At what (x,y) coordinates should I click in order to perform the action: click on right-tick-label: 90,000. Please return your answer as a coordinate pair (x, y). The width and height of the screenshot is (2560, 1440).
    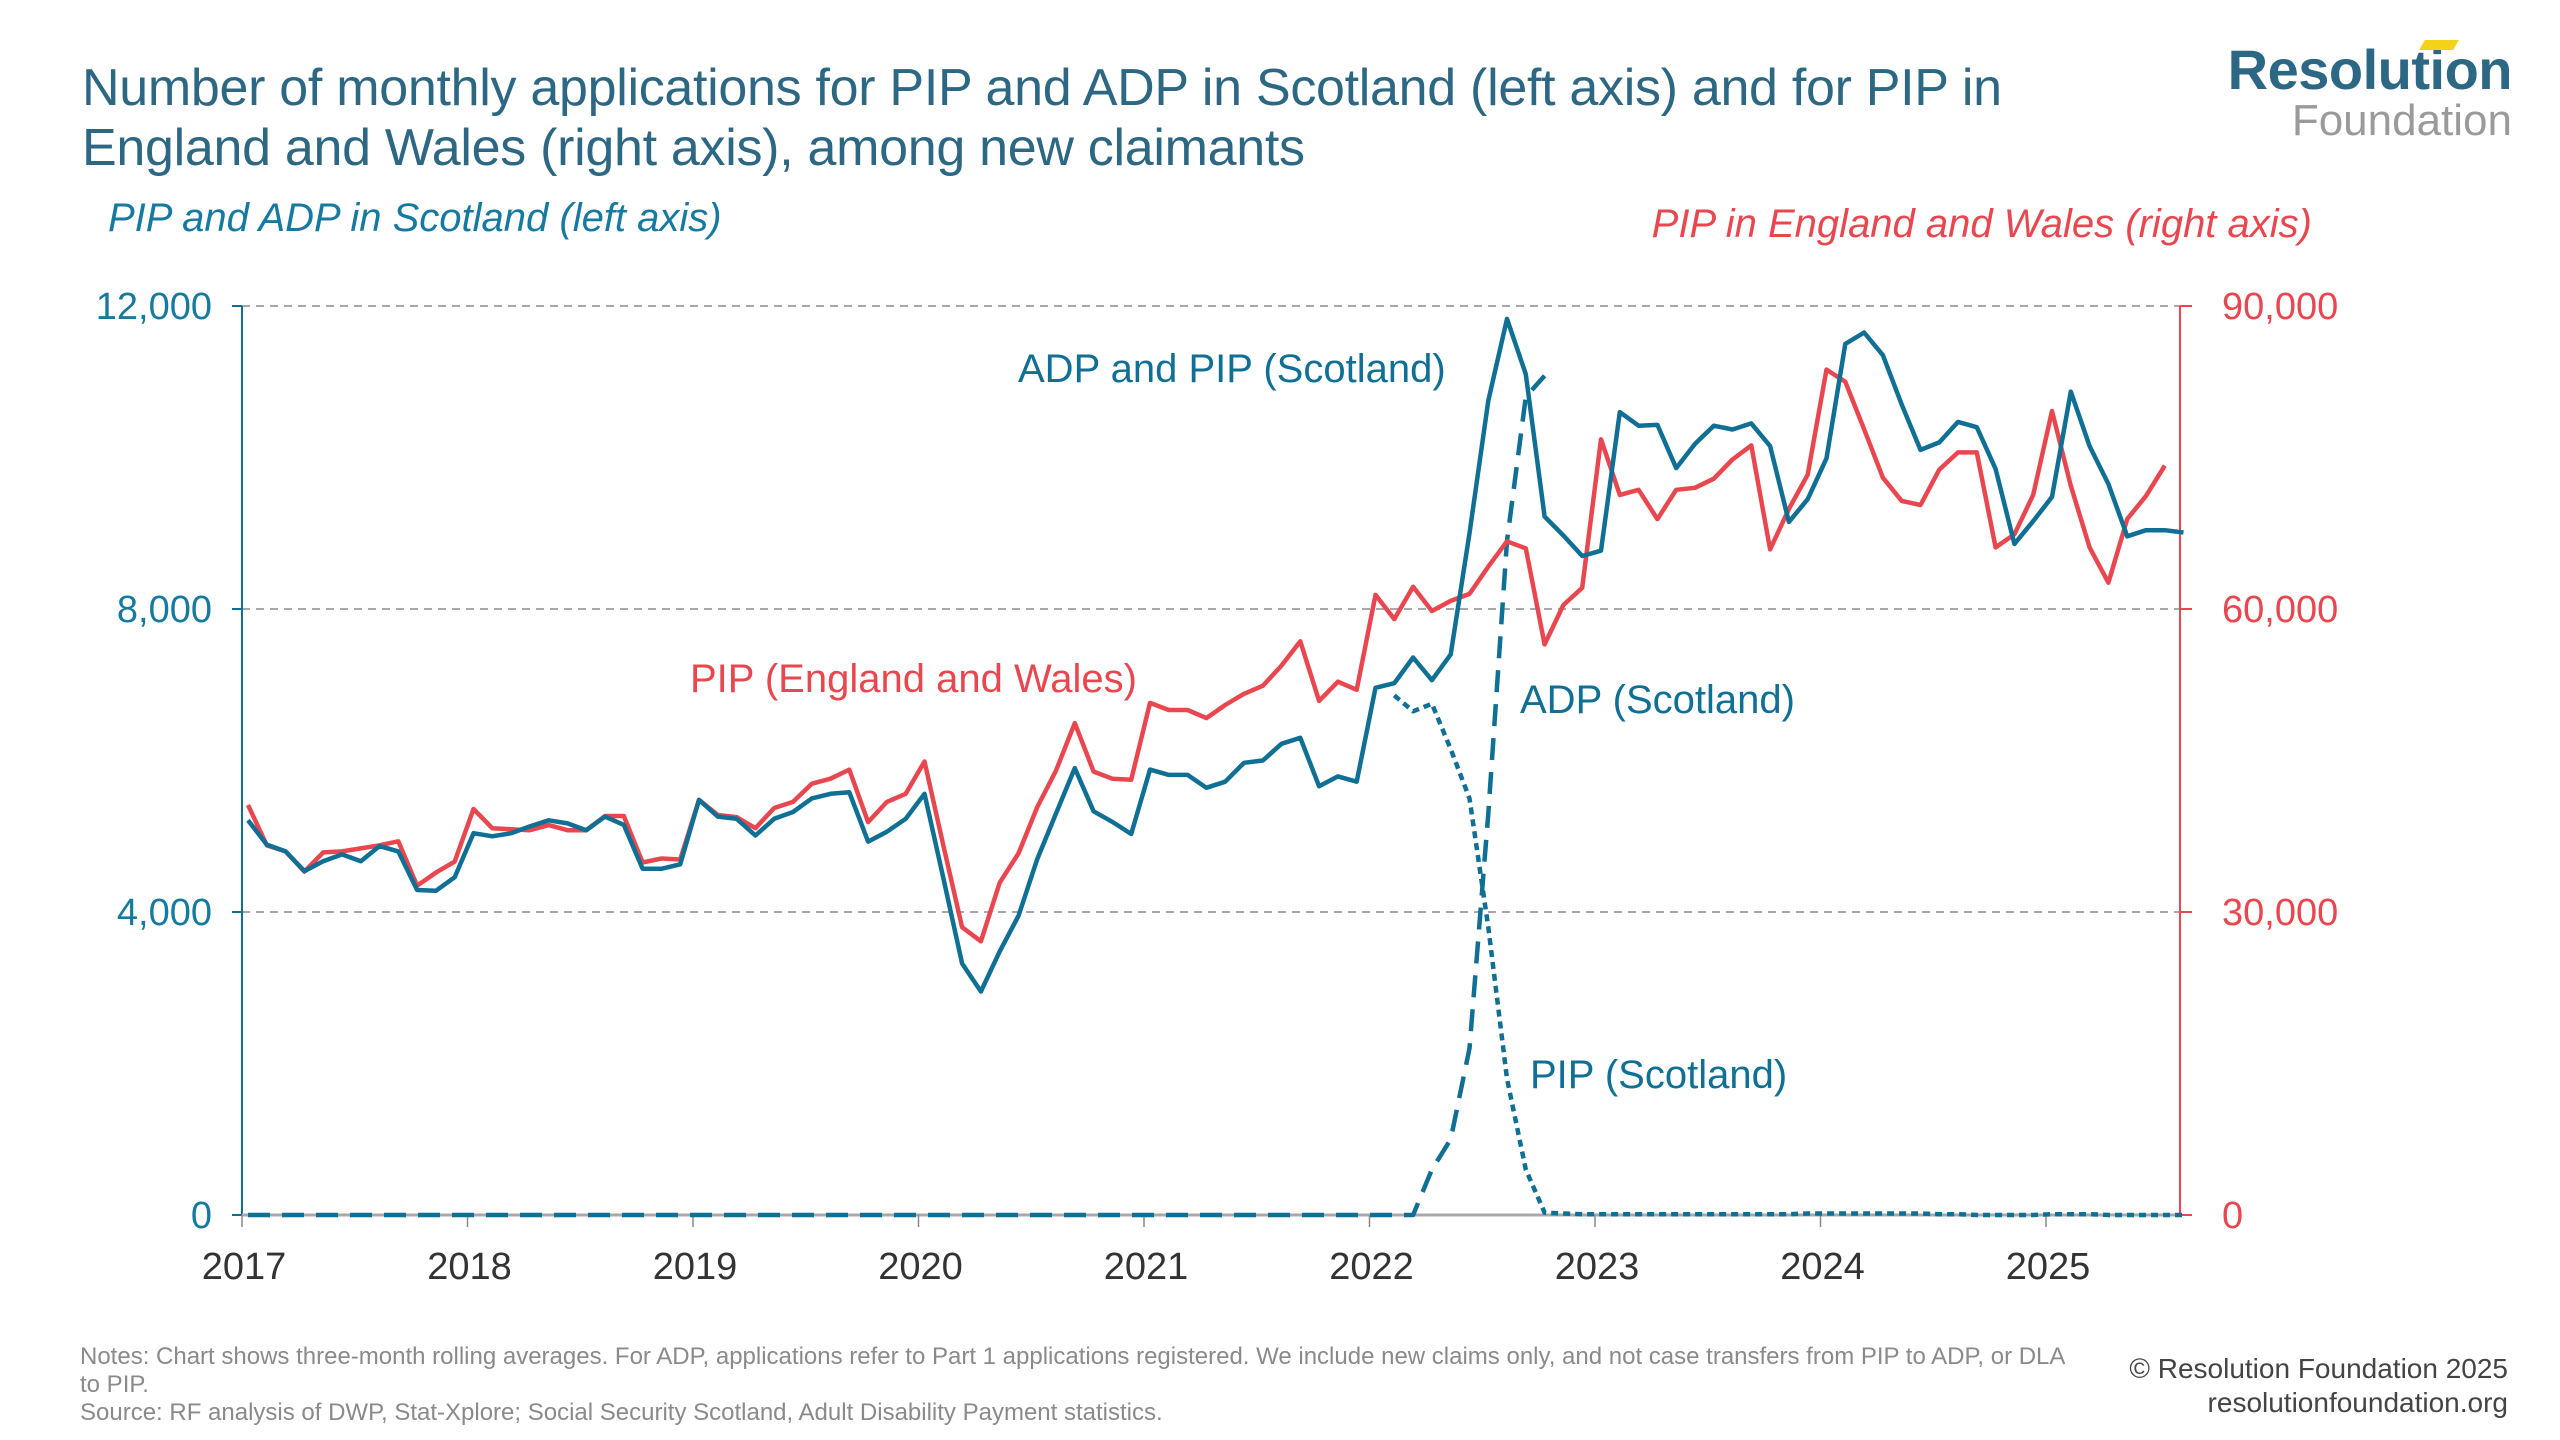
    Looking at the image, I should click on (2280, 307).